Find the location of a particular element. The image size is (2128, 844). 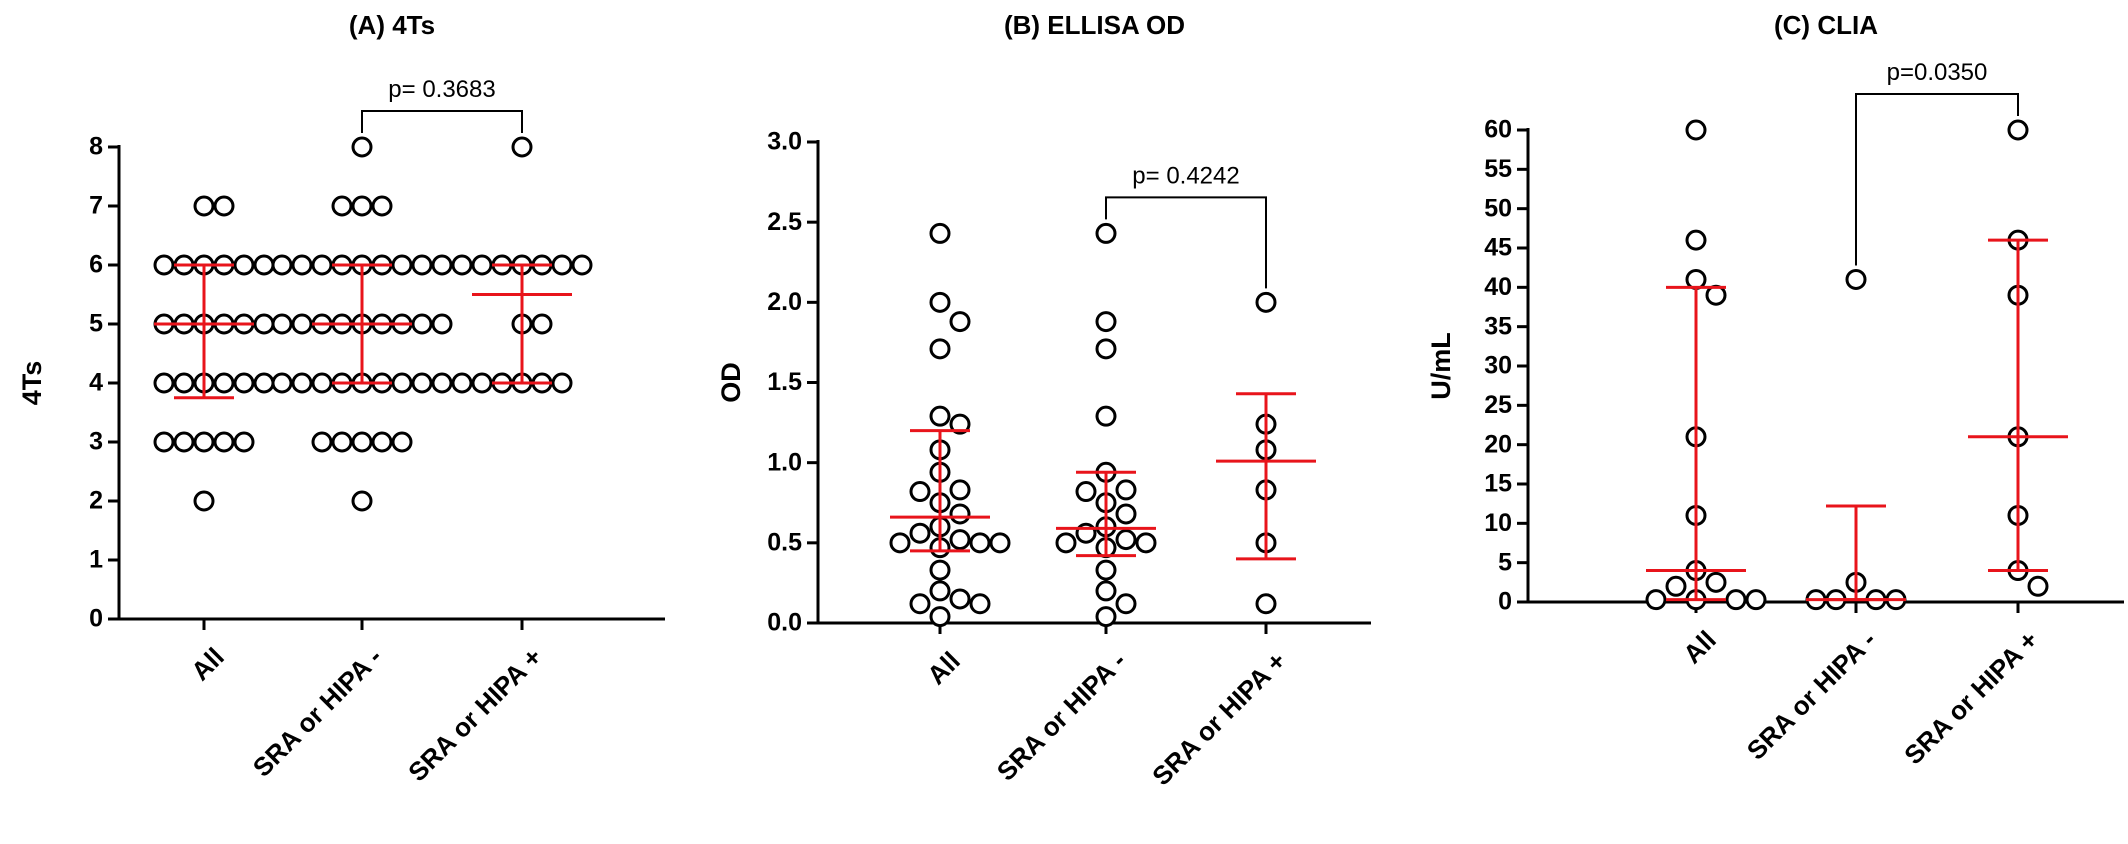

y-tick-label: 3.0 is located at coordinates (784, 142).